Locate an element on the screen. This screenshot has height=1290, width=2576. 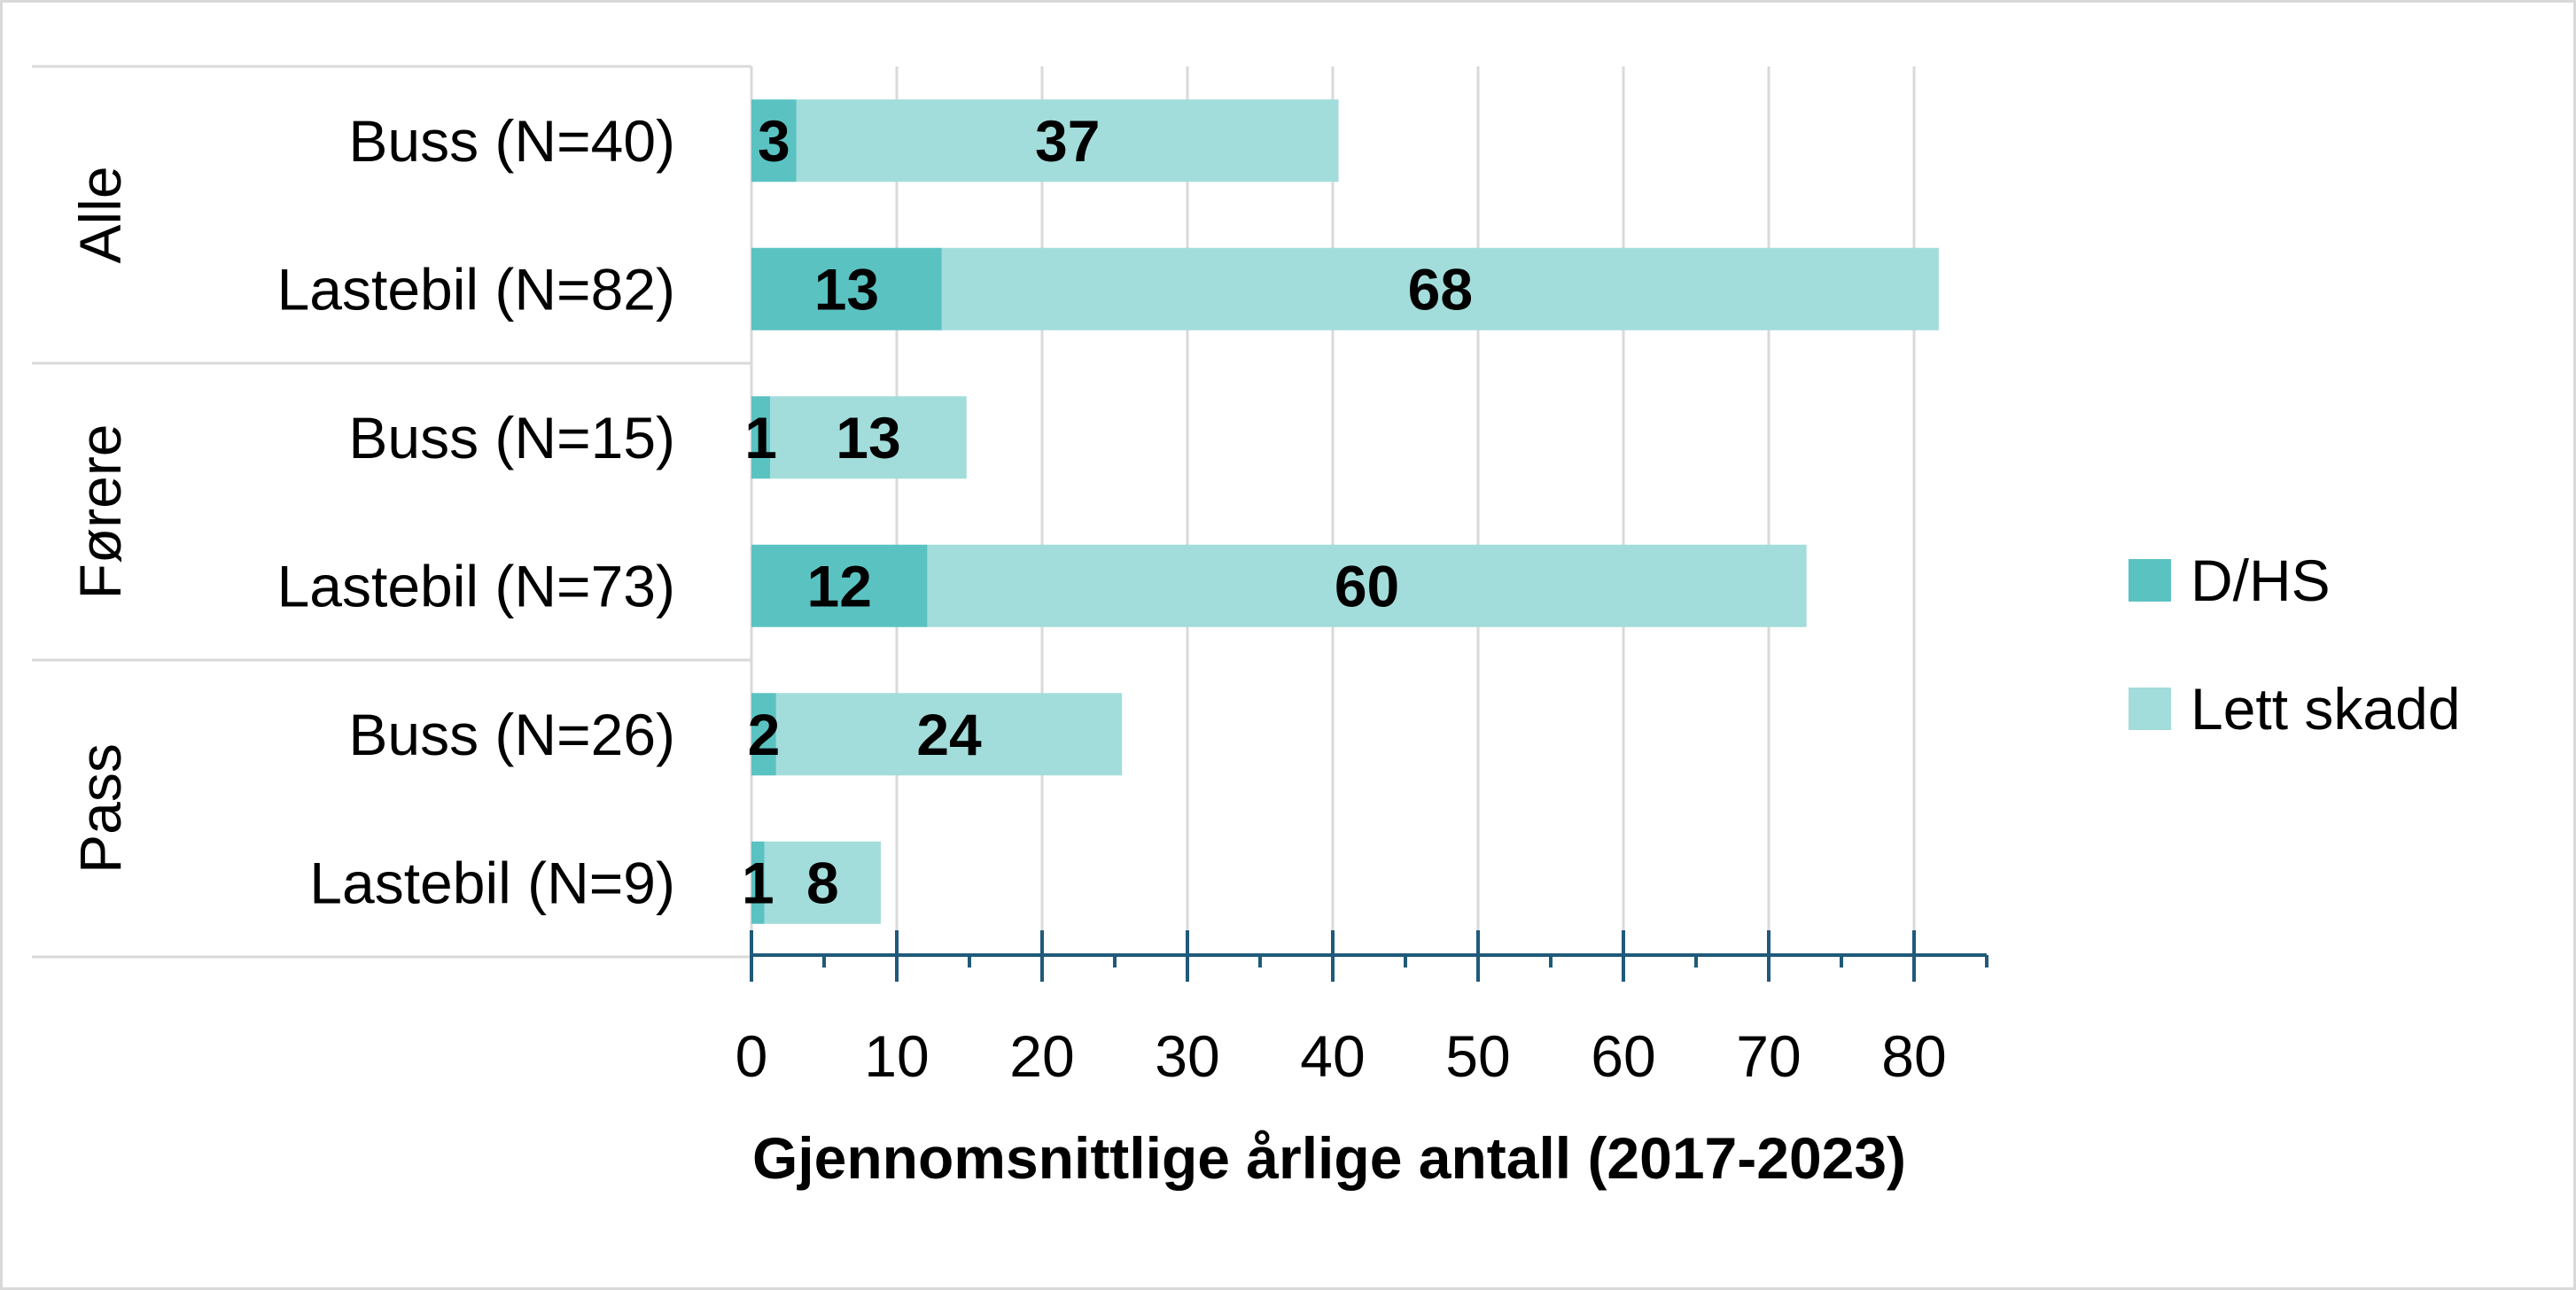
data-label: 2 is located at coordinates (764, 734).